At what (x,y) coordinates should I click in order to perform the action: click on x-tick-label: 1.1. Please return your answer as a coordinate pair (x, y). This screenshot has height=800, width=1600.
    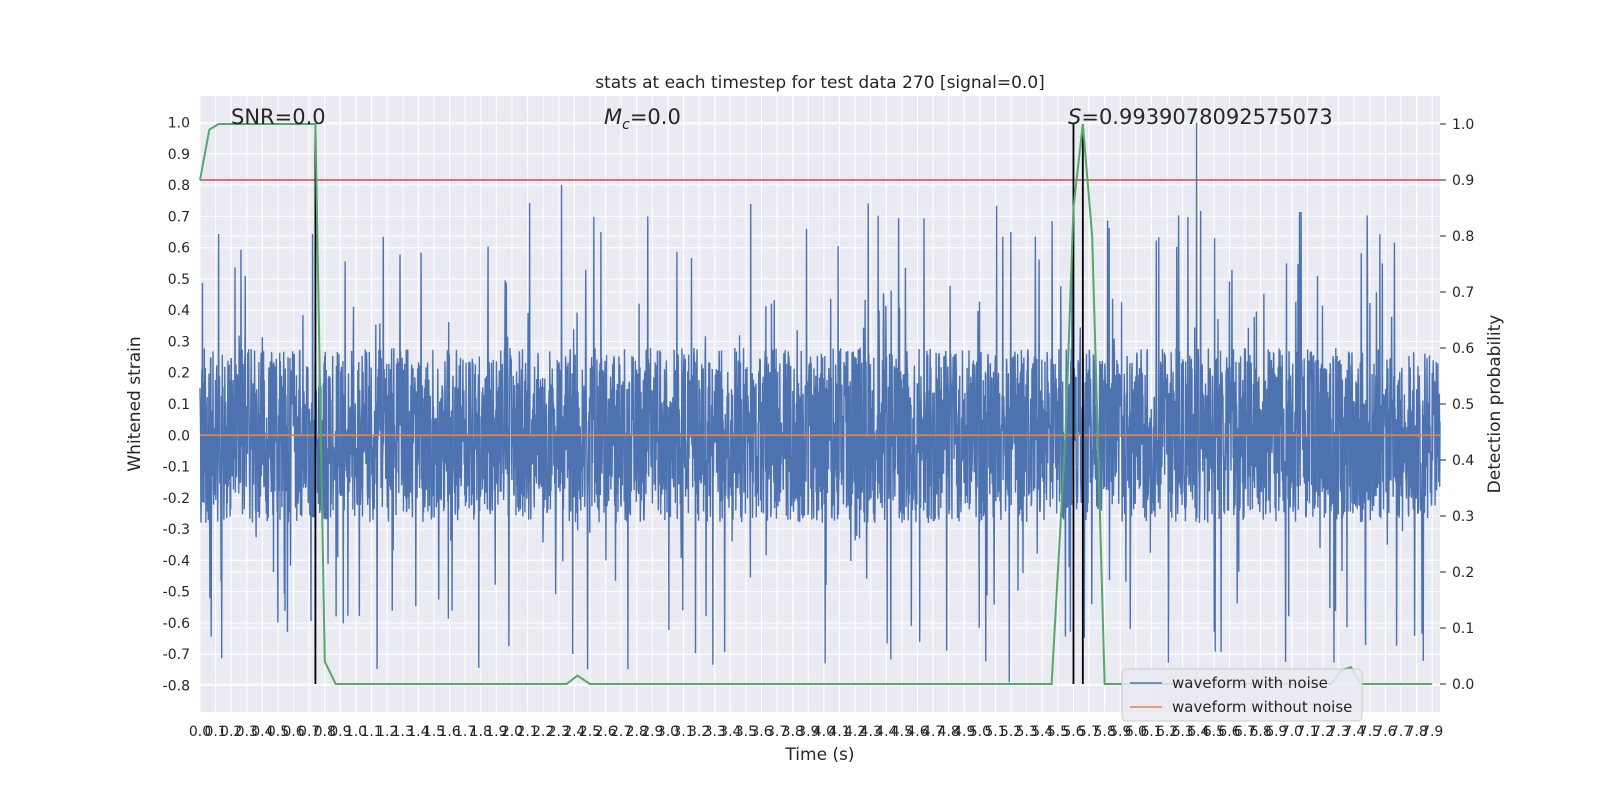
    Looking at the image, I should click on (371, 732).